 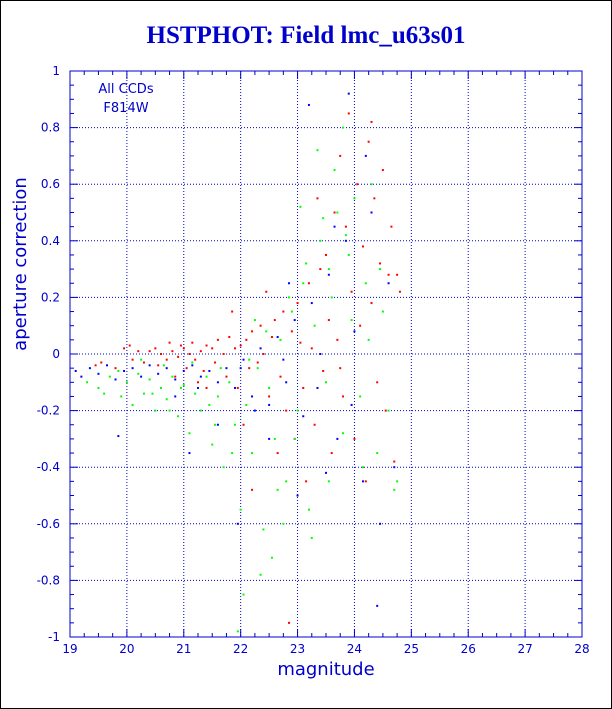 I want to click on annotation-all-ccds: All CCDs, so click(x=125, y=89).